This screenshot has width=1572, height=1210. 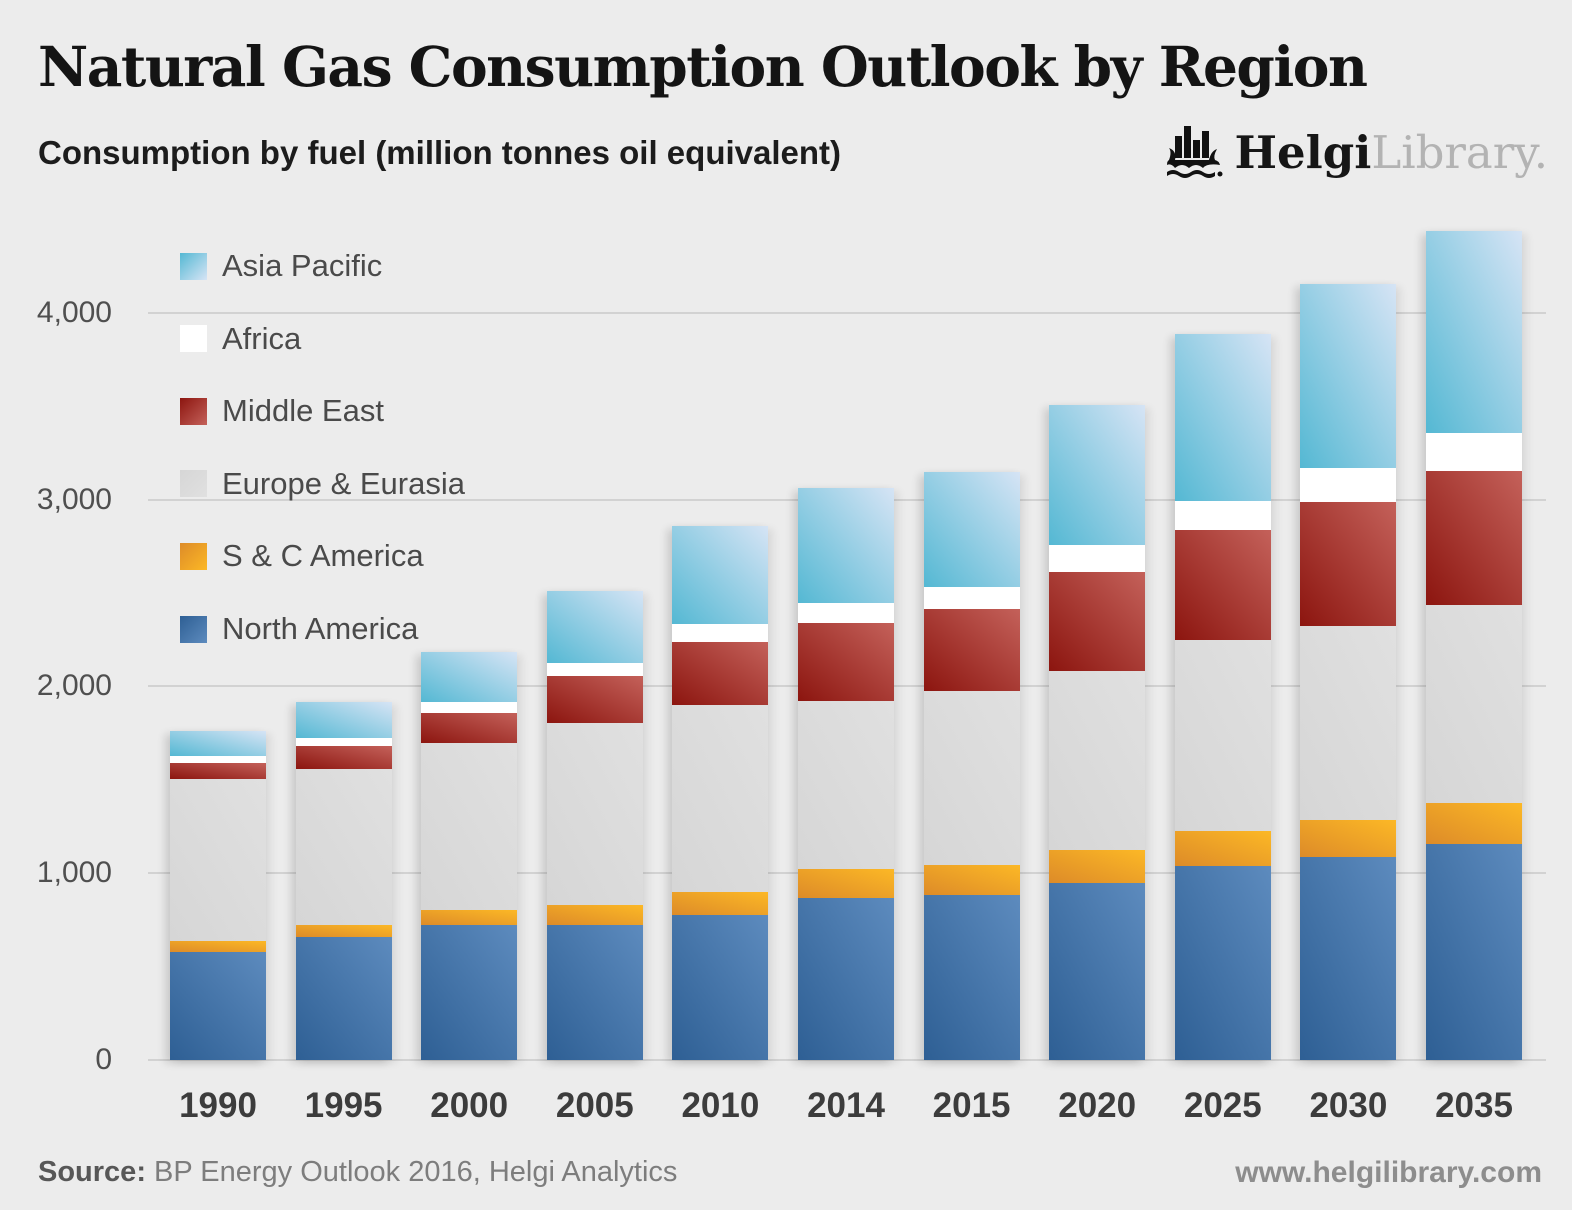 I want to click on segment-2010-europe-eurasia, so click(x=720, y=798).